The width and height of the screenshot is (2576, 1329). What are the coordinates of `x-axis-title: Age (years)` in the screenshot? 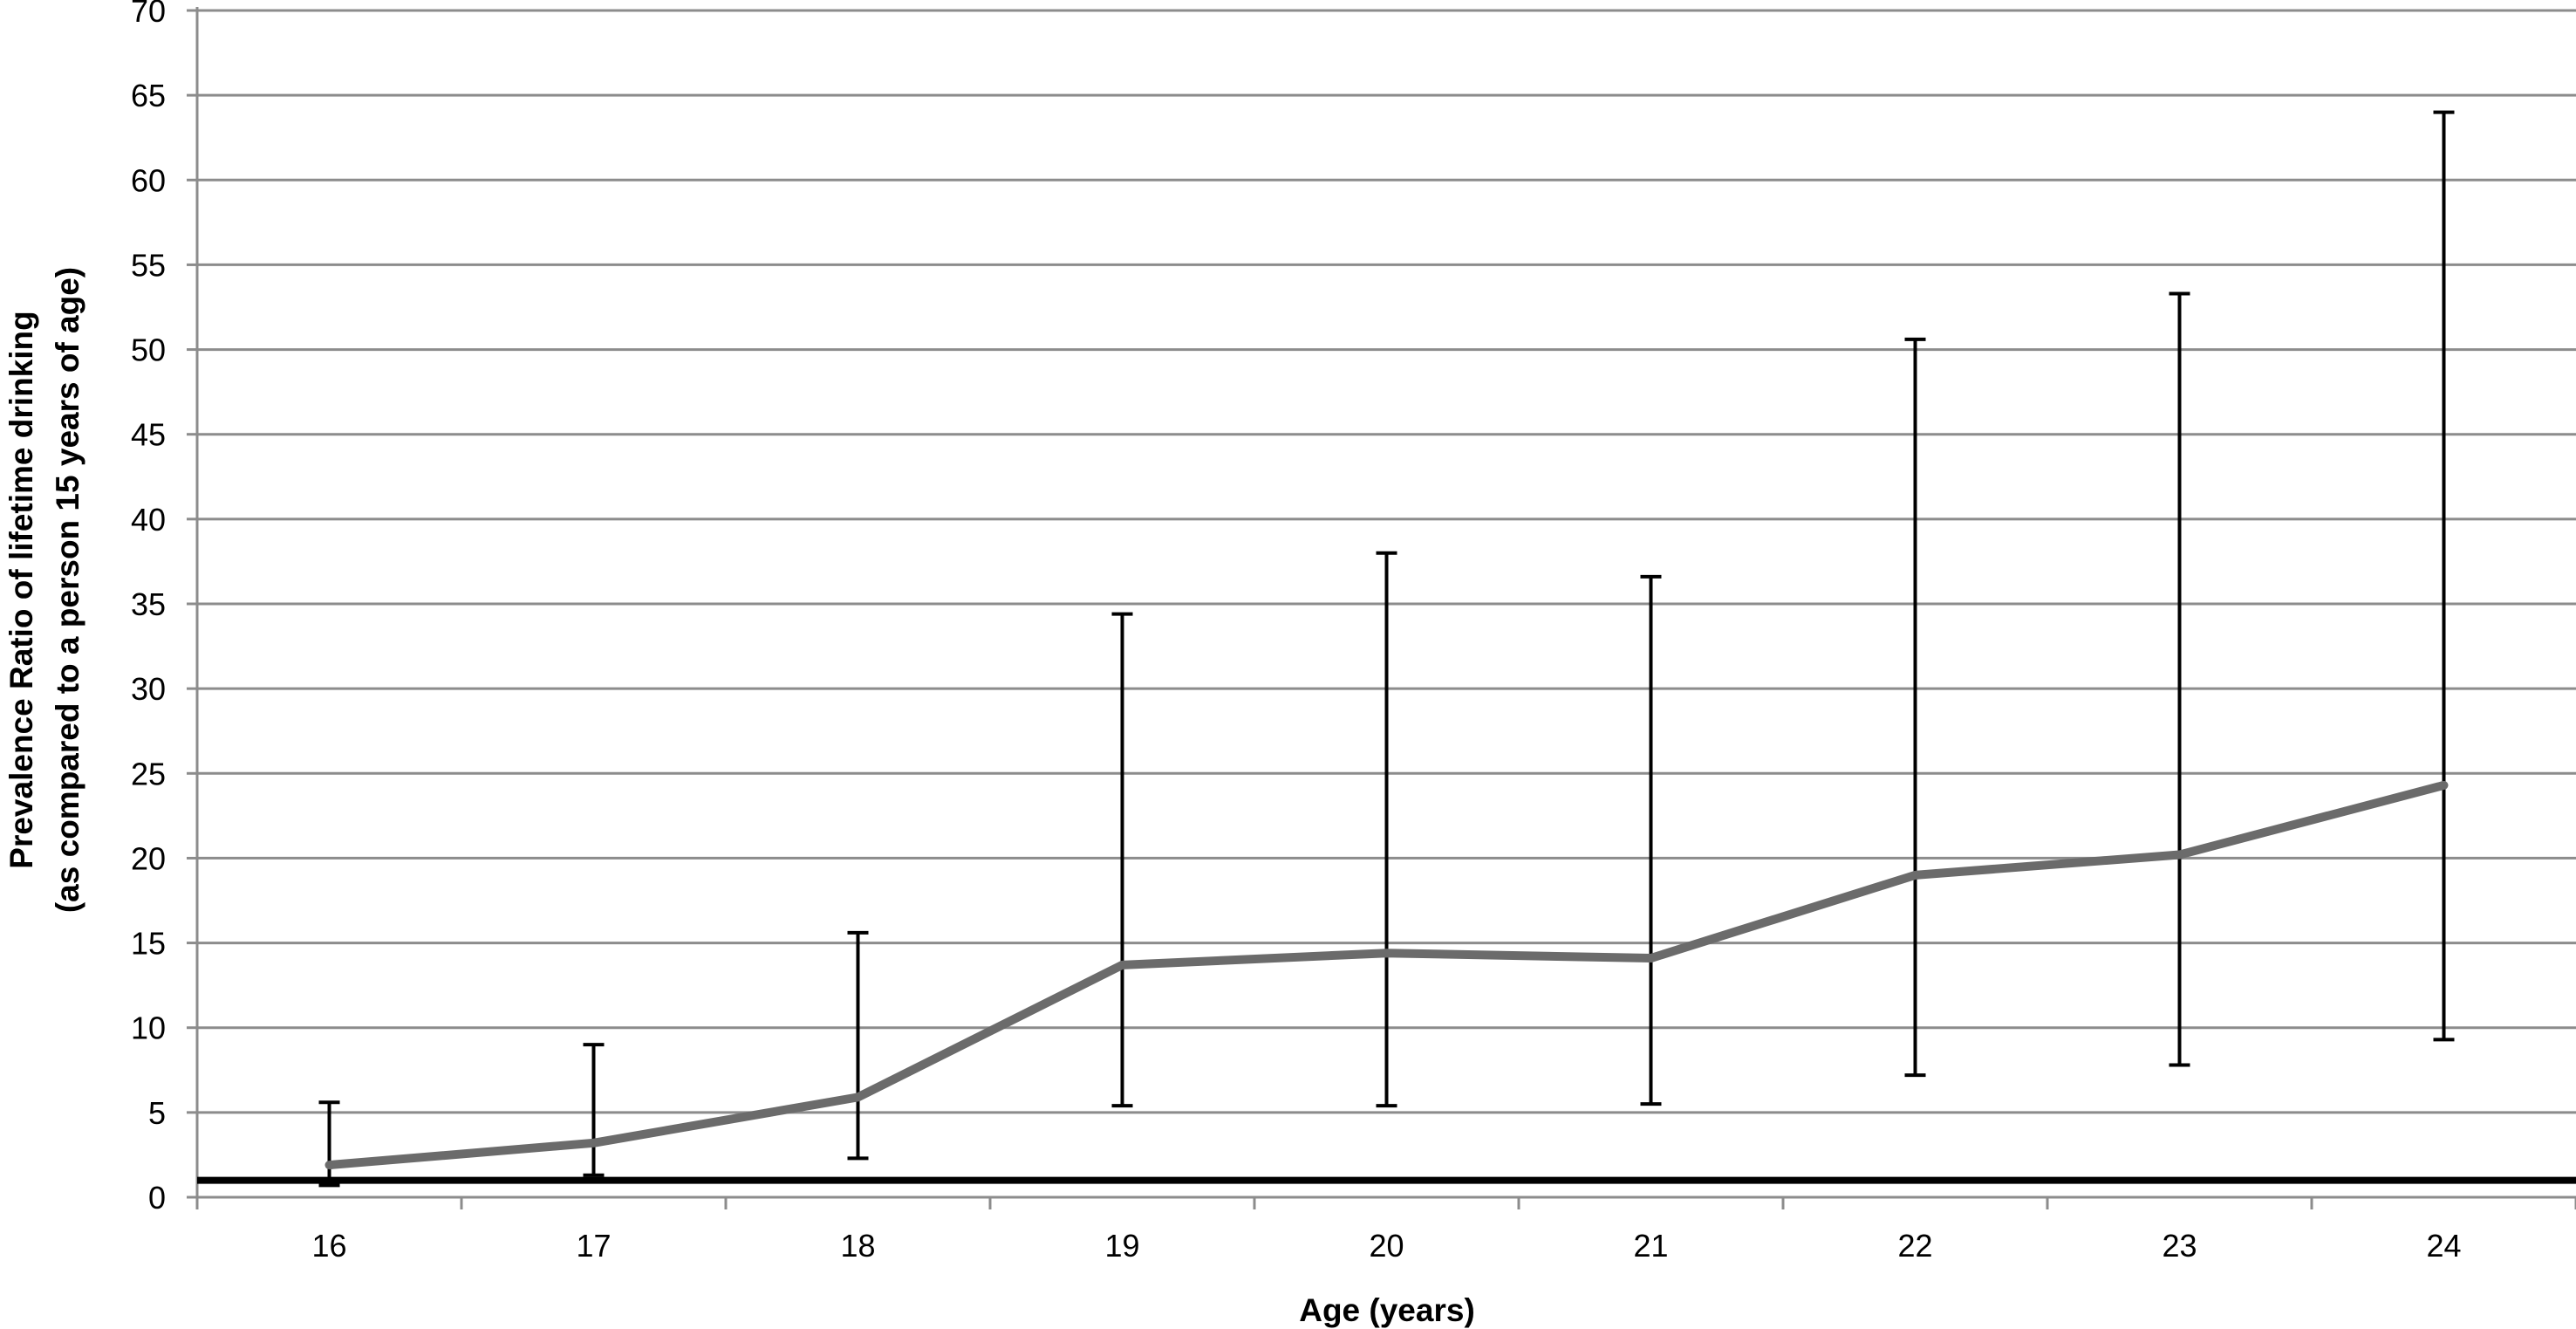 It's located at (1387, 1310).